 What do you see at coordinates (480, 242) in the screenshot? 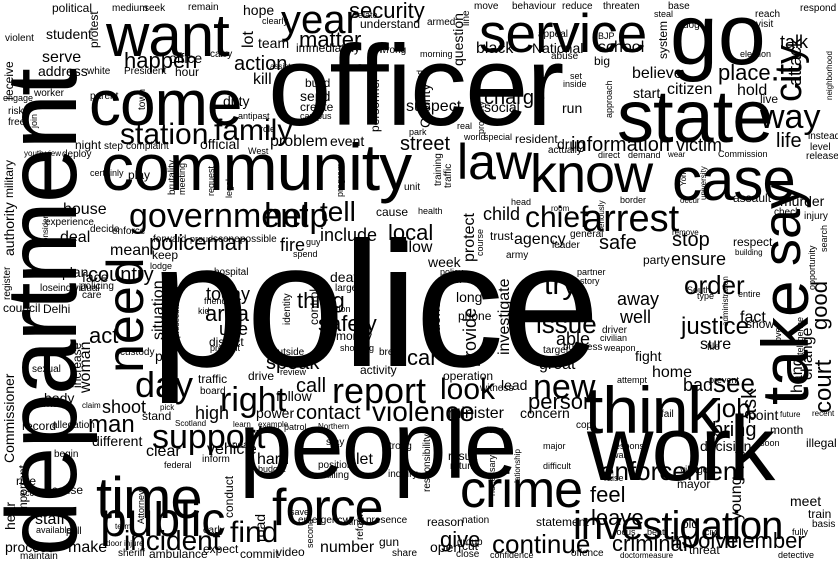
I see `word-course: course` at bounding box center [480, 242].